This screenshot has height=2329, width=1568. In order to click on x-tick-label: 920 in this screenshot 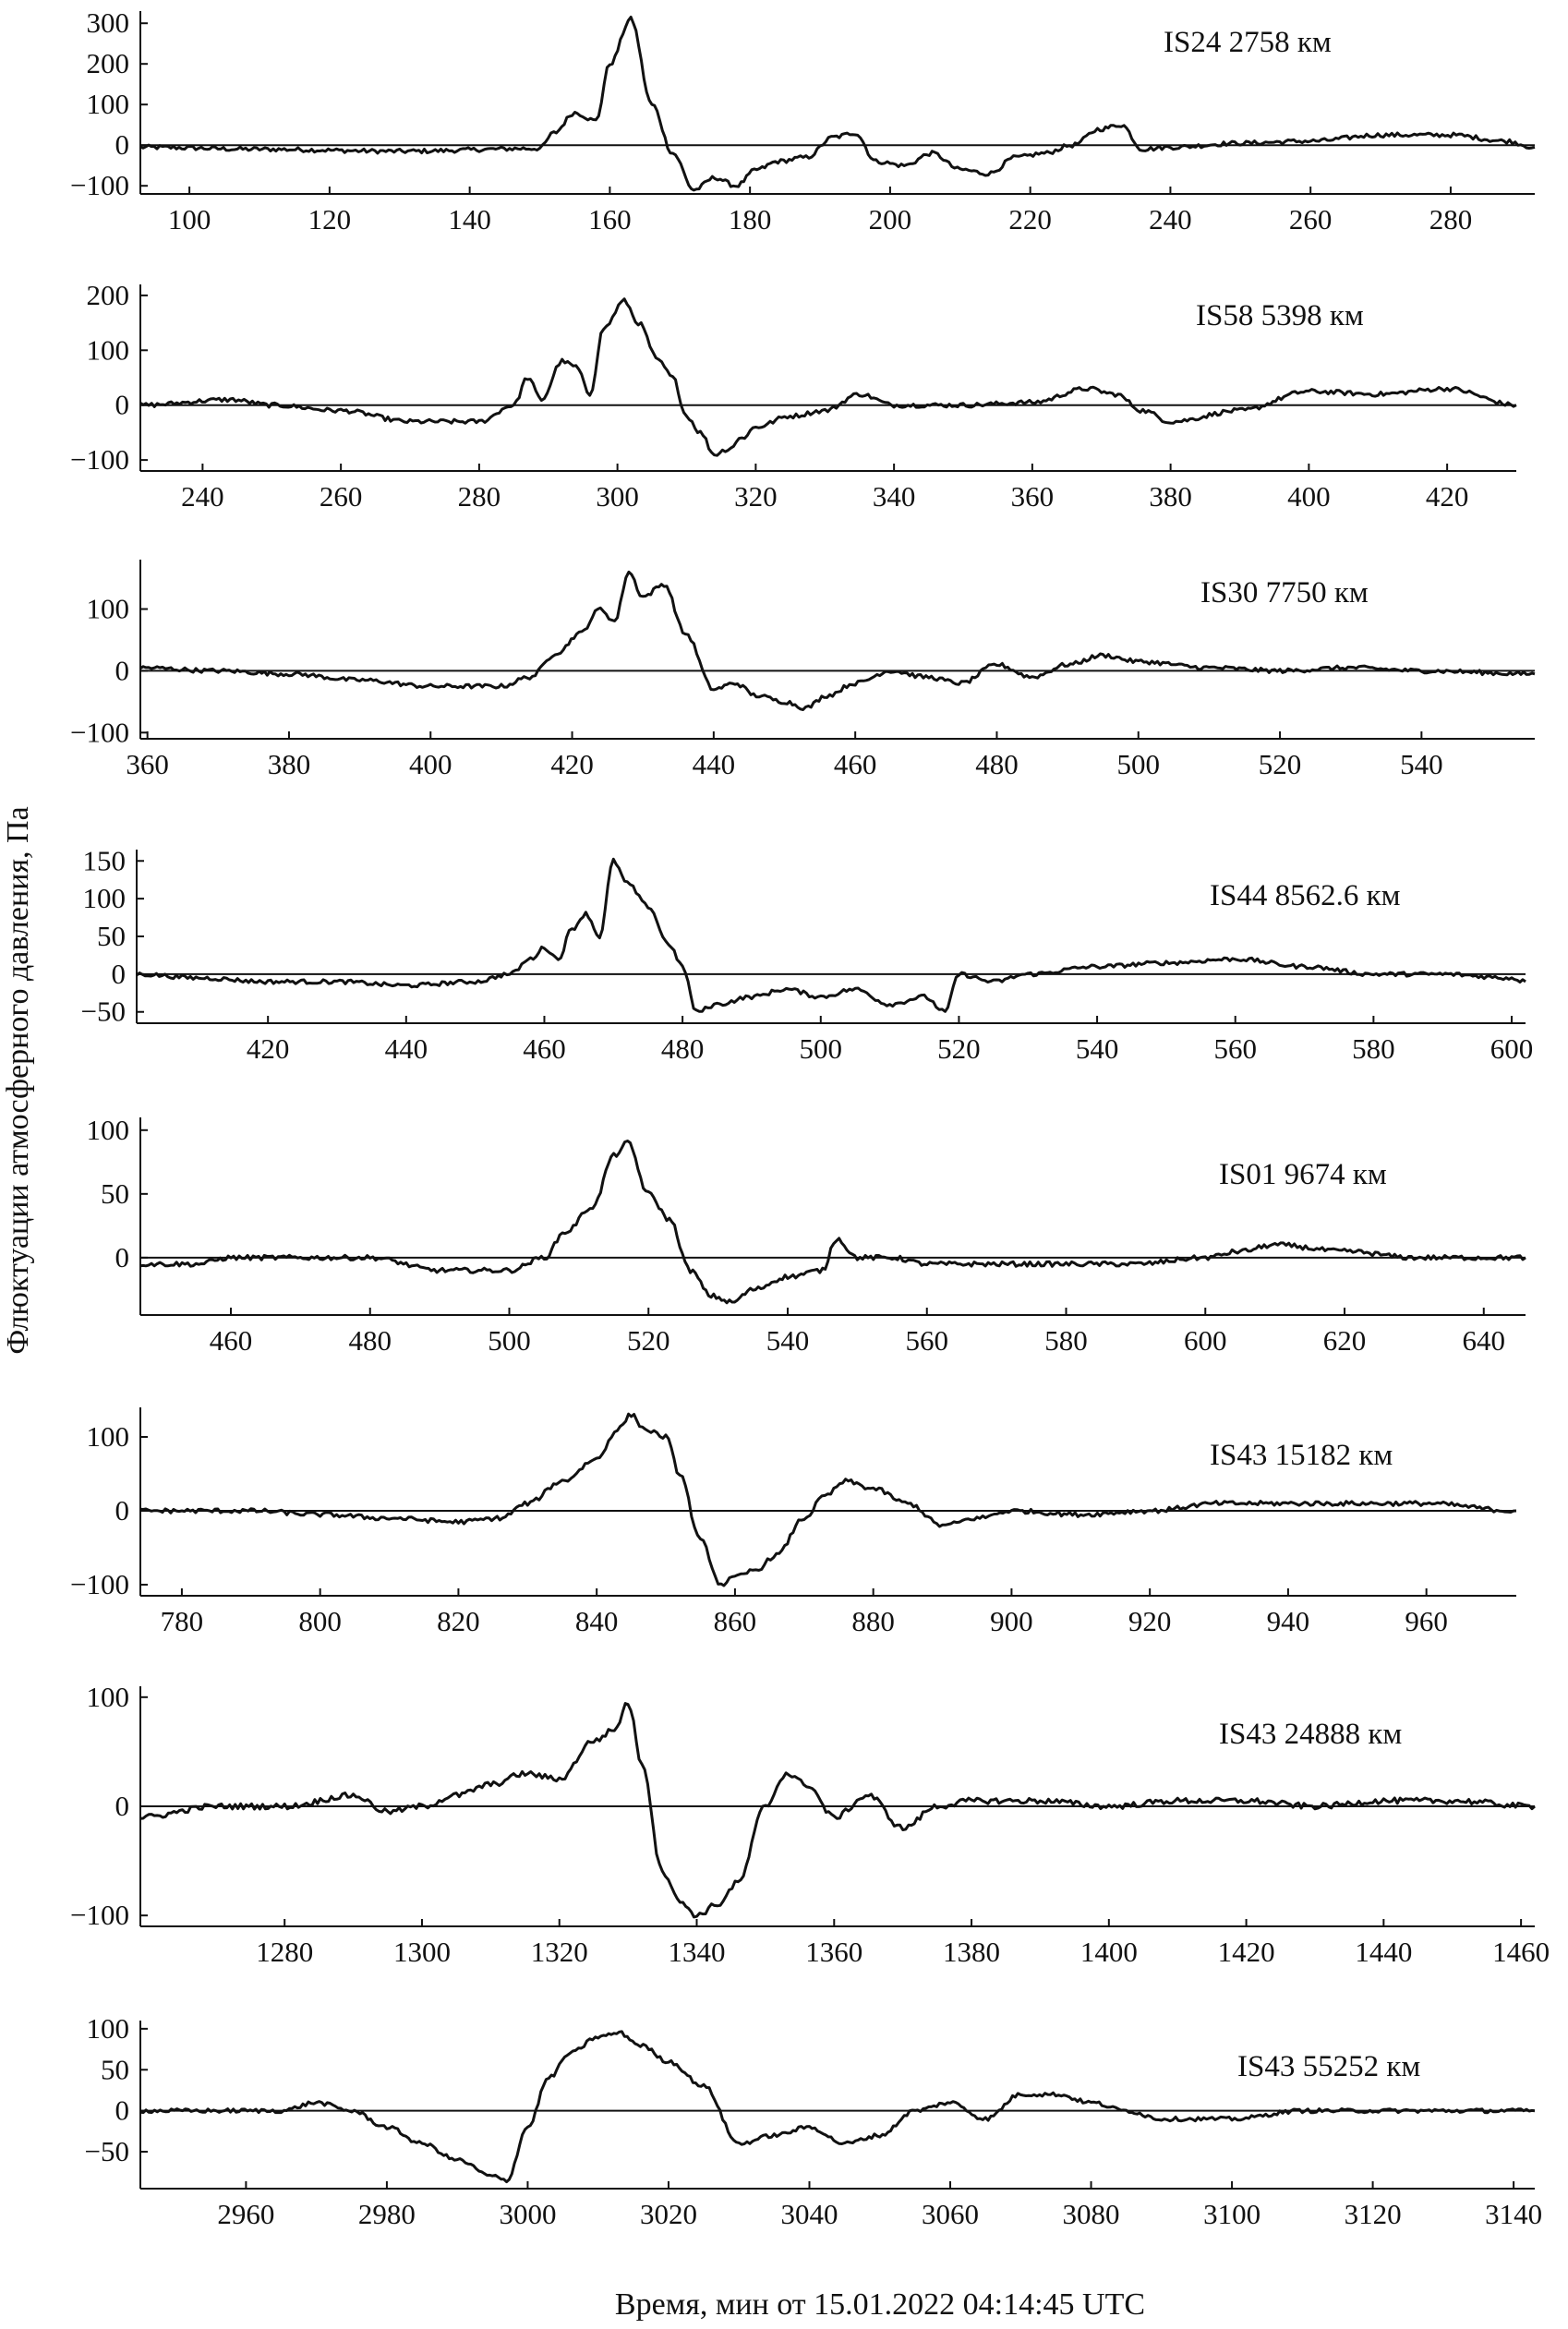, I will do `click(1150, 1621)`.